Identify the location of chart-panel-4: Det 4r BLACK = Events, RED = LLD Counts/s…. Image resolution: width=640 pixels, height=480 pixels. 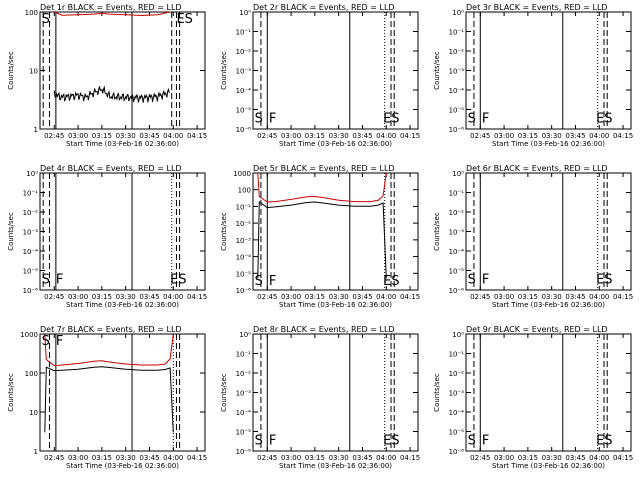
(107, 236).